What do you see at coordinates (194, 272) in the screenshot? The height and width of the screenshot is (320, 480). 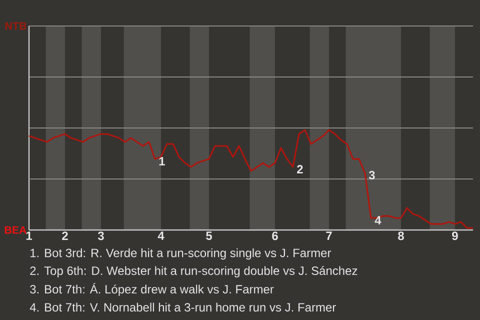 I see `text: 2. Top 6th: D. Webster hit a run-scoring double vs J. Sánchez` at bounding box center [194, 272].